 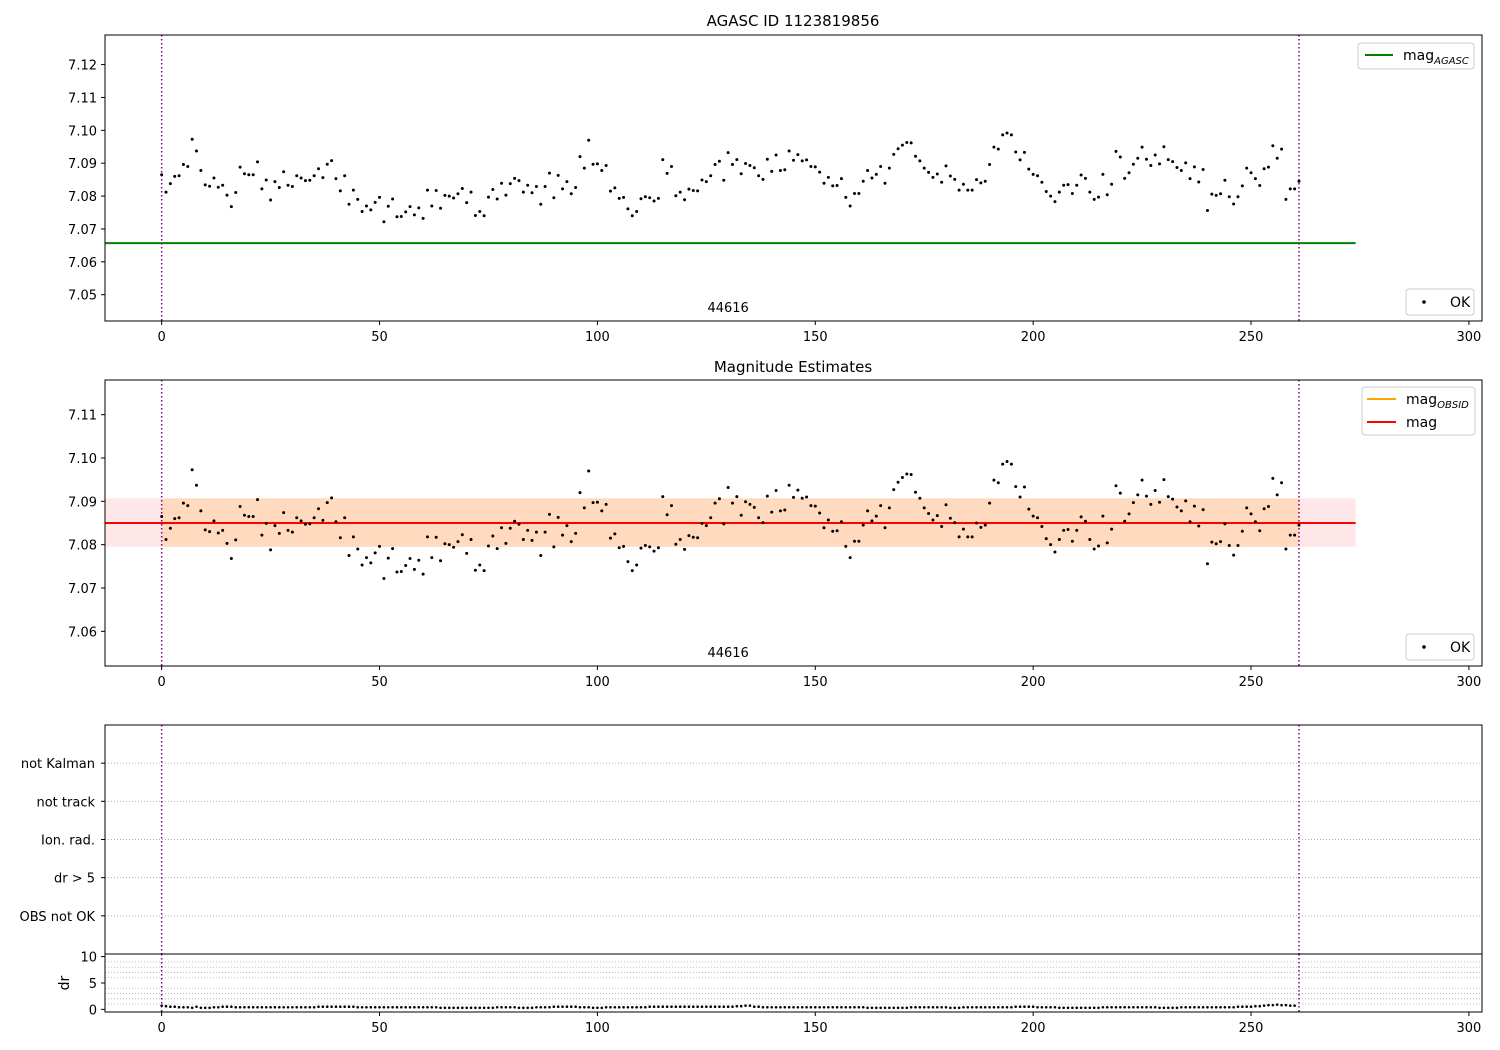 I want to click on x-tick-label: 150, so click(x=815, y=682).